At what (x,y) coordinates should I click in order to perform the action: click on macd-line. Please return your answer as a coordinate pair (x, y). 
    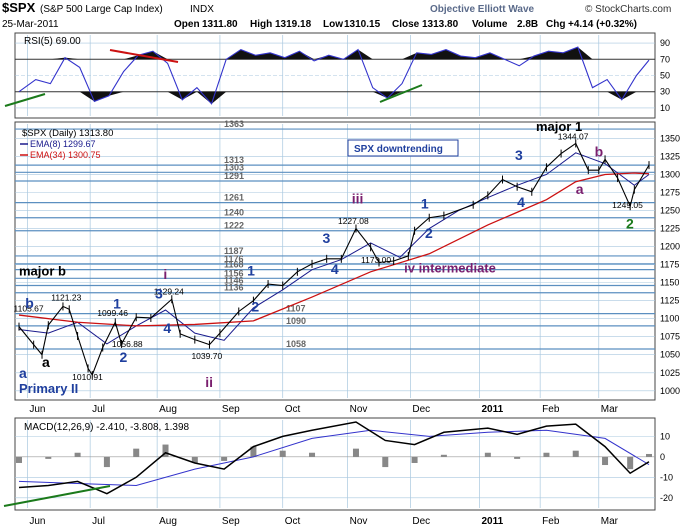
    Looking at the image, I should click on (334, 458).